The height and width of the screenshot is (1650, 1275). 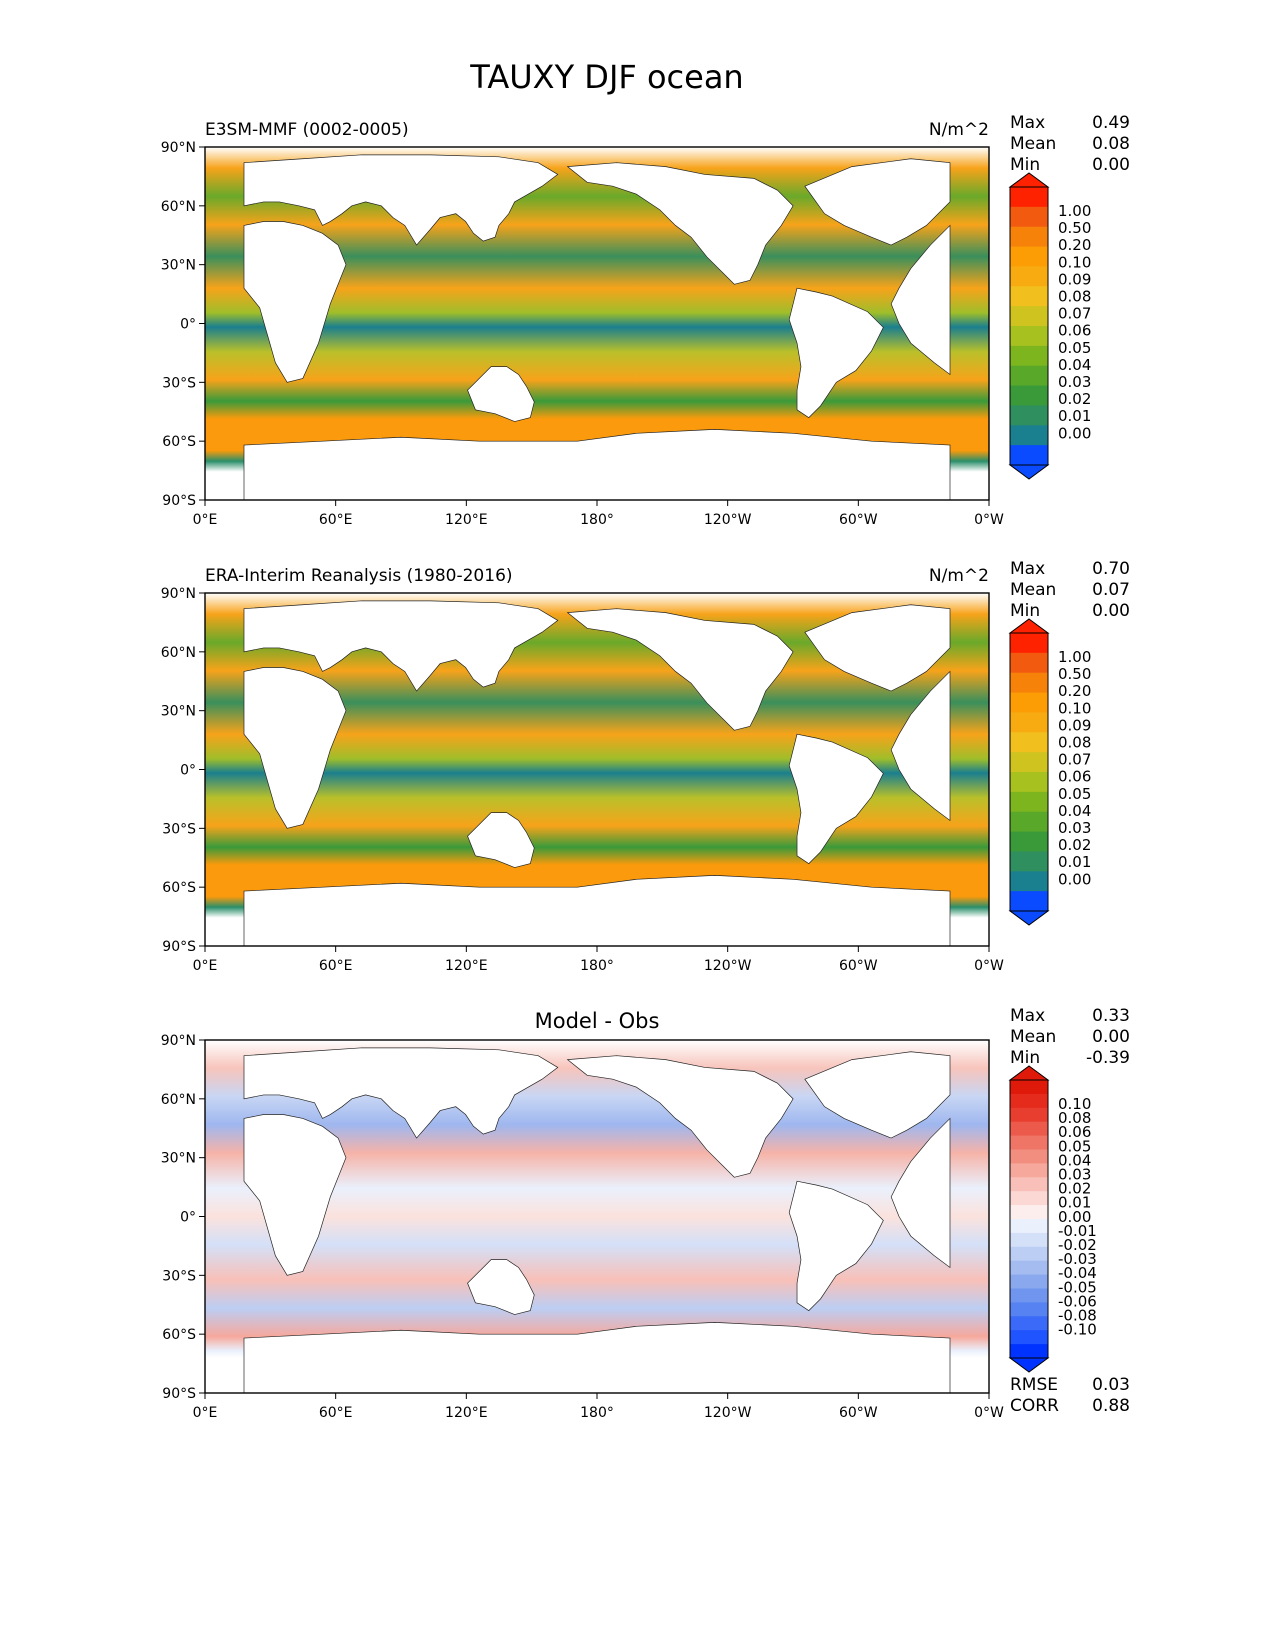 I want to click on colorbar-extend-min, so click(x=1029, y=472).